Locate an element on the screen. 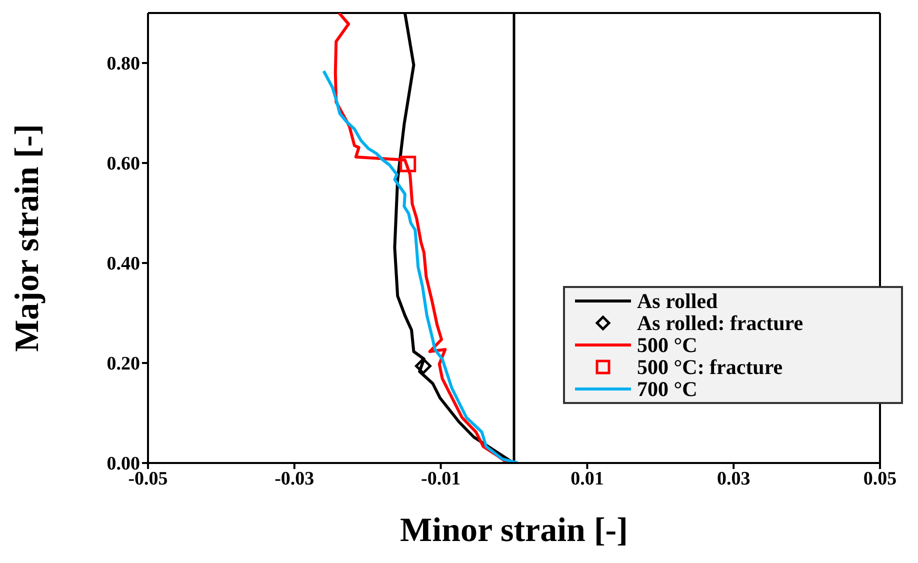 The image size is (918, 563). y-tick-label: 0.40 is located at coordinates (123, 264).